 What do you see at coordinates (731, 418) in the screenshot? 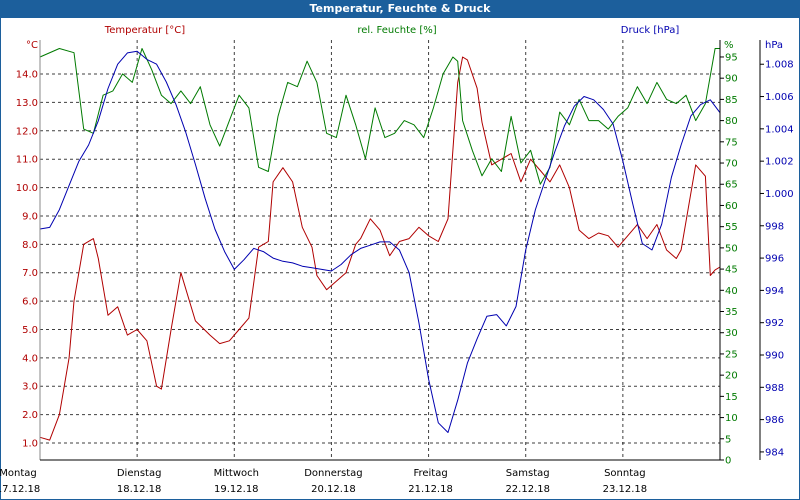
I see `humidity-tick-label: 10` at bounding box center [731, 418].